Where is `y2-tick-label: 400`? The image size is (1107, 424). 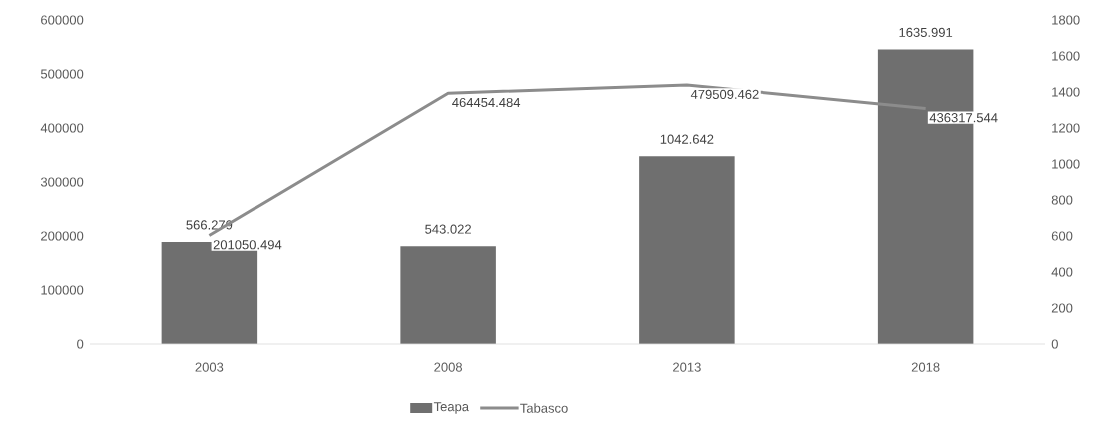
y2-tick-label: 400 is located at coordinates (1062, 272).